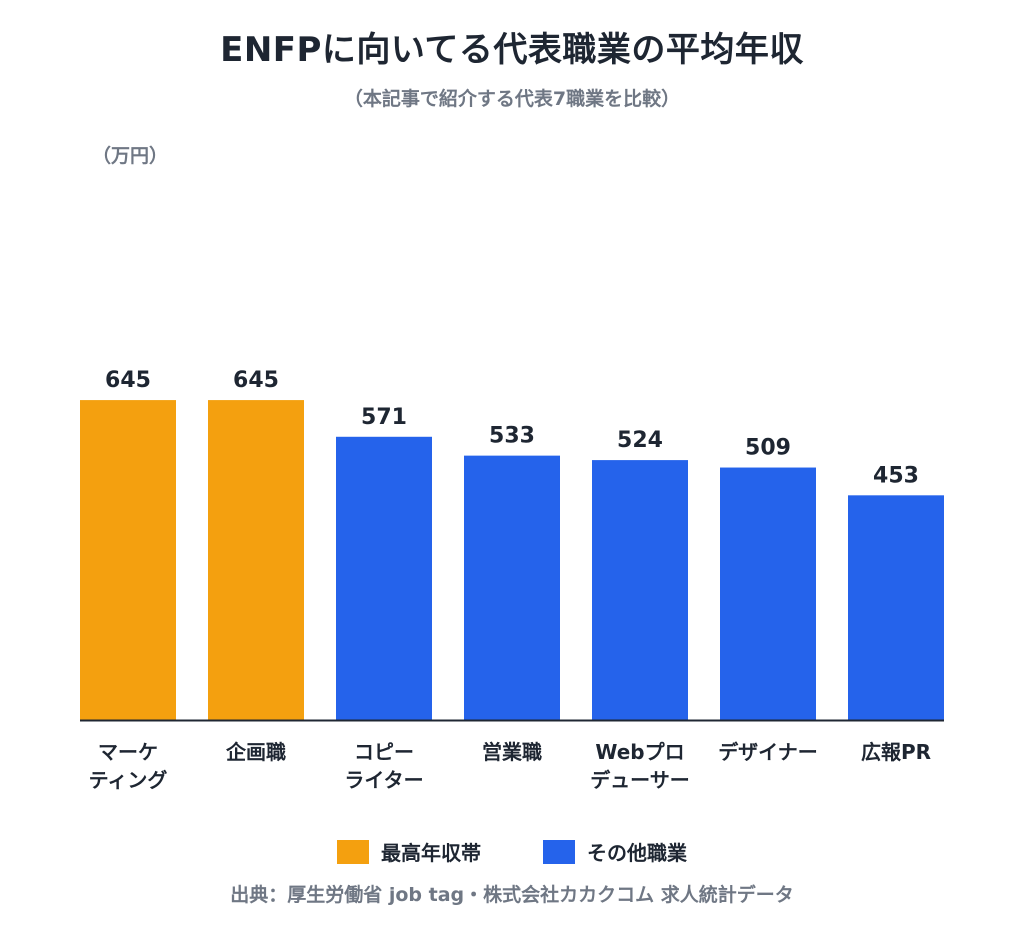  What do you see at coordinates (383, 766) in the screenshot?
I see `x-axis-tick-label: コピーライター` at bounding box center [383, 766].